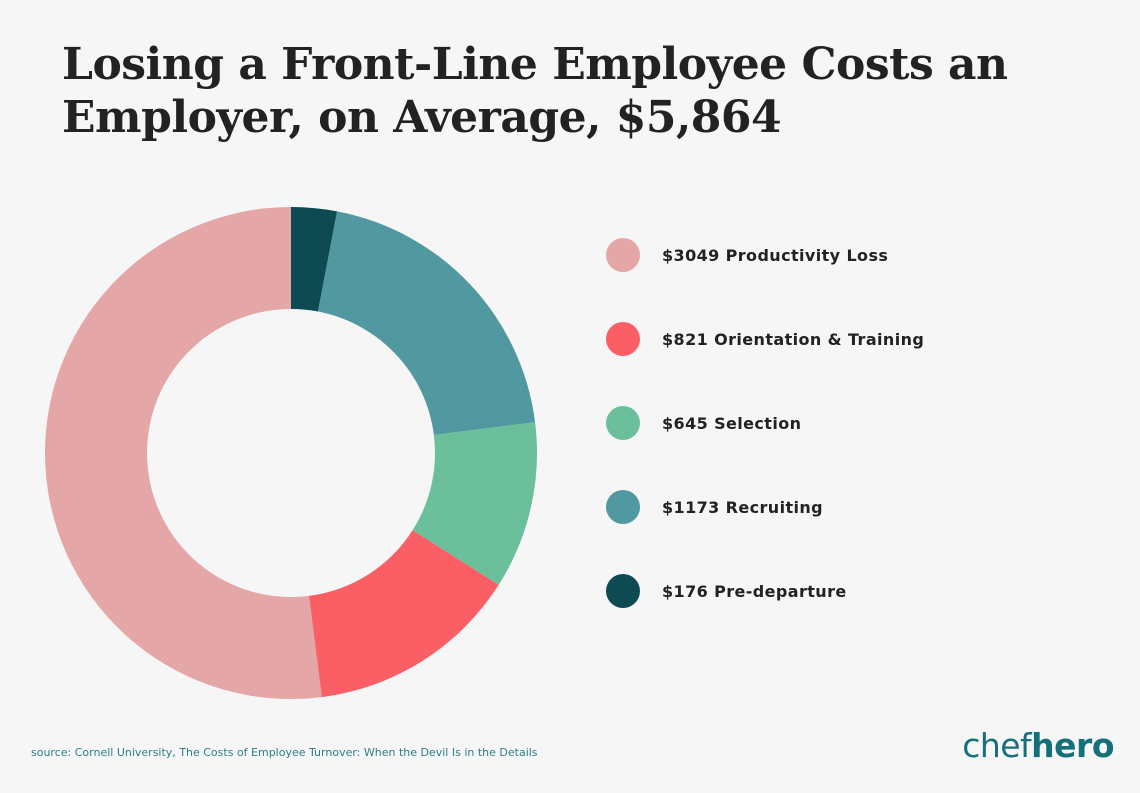 This screenshot has height=793, width=1140. I want to click on legend-item-recruiting: $1173 Recruiting, so click(765, 507).